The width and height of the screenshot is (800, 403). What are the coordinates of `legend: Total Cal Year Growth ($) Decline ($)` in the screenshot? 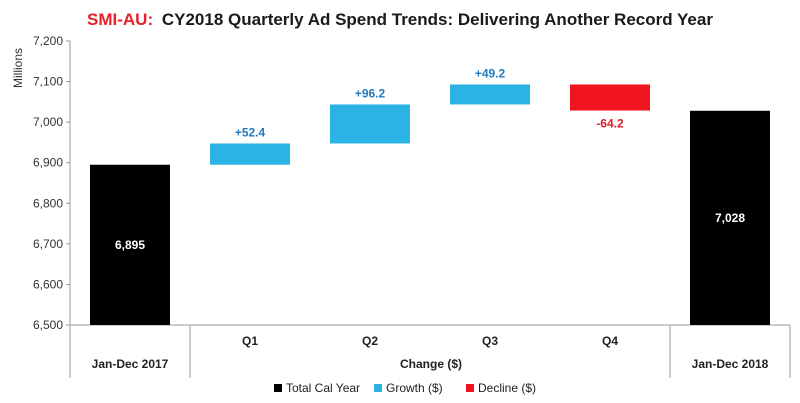 It's located at (405, 388).